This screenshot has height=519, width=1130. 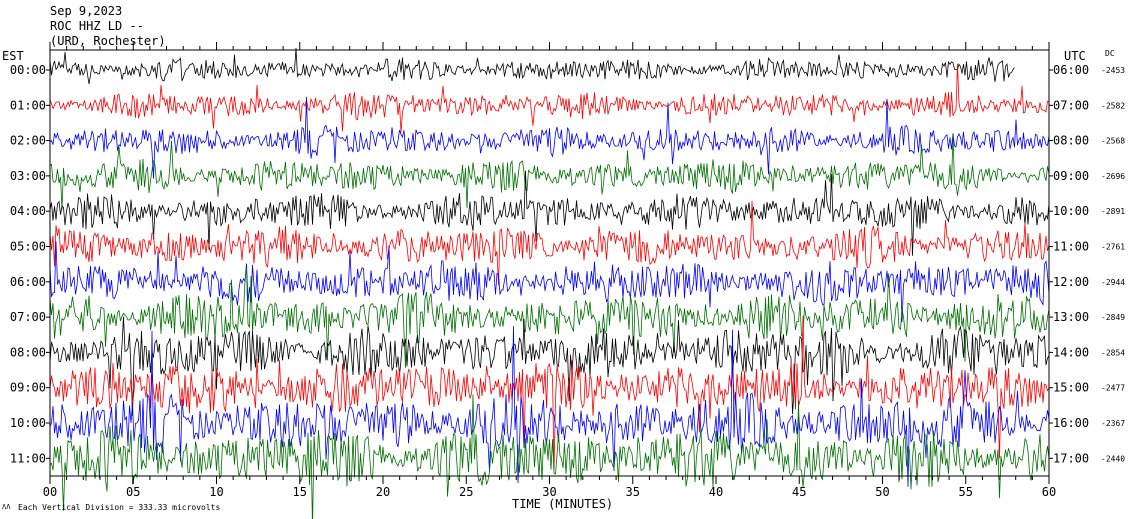 I want to click on right-tick-label: 06:00, so click(x=1071, y=70).